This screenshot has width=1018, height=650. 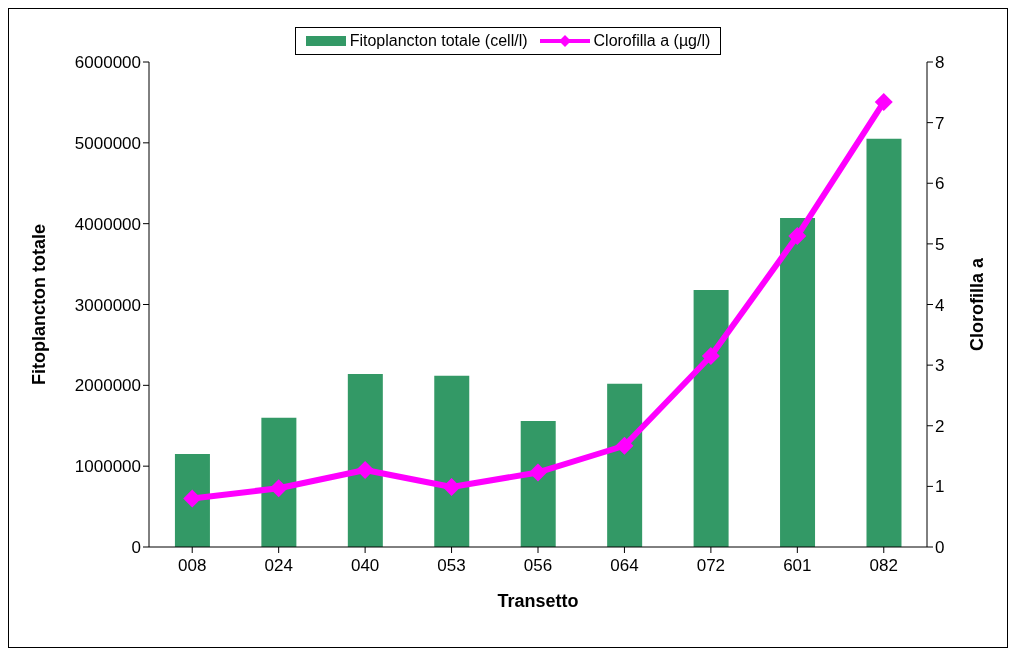 What do you see at coordinates (107, 305) in the screenshot?
I see `y-tick-label: 3000000` at bounding box center [107, 305].